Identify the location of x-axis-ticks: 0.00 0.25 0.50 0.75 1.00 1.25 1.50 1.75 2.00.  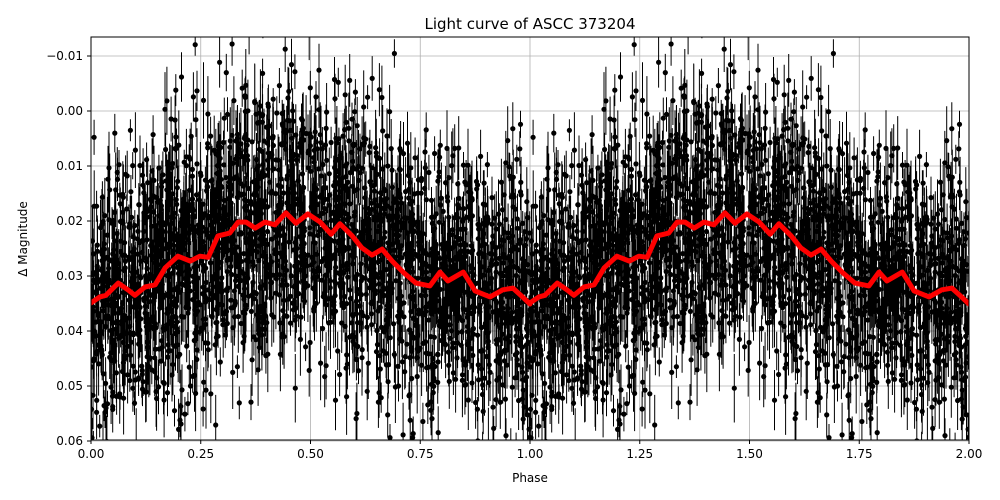
(530, 450).